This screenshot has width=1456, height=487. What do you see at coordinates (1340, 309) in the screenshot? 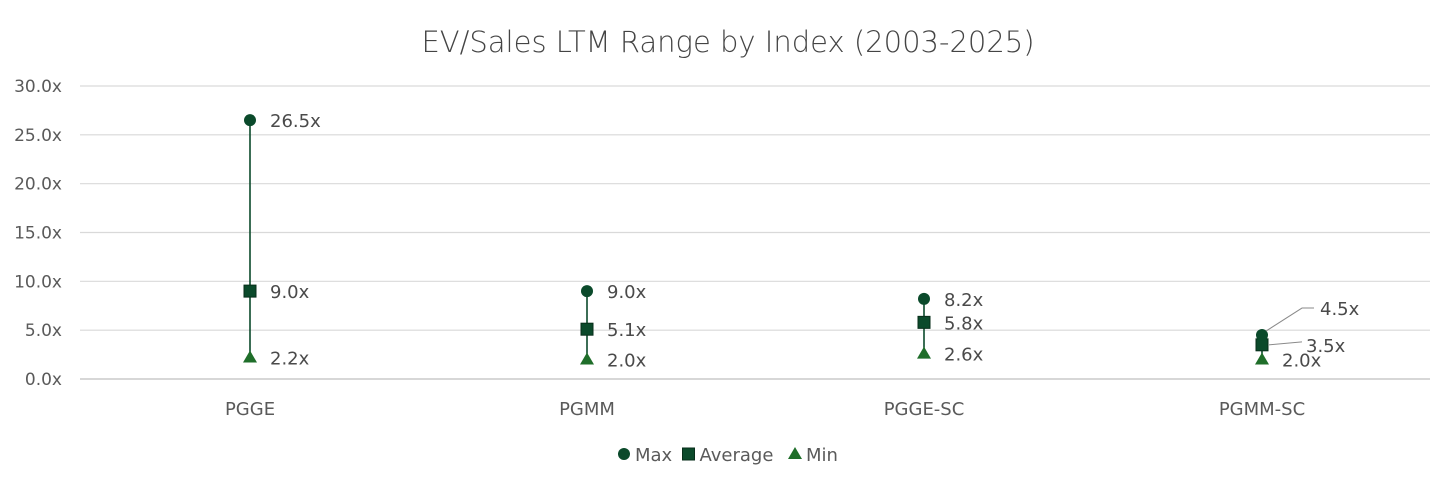
I see `max-data-label: 4.5x` at bounding box center [1340, 309].